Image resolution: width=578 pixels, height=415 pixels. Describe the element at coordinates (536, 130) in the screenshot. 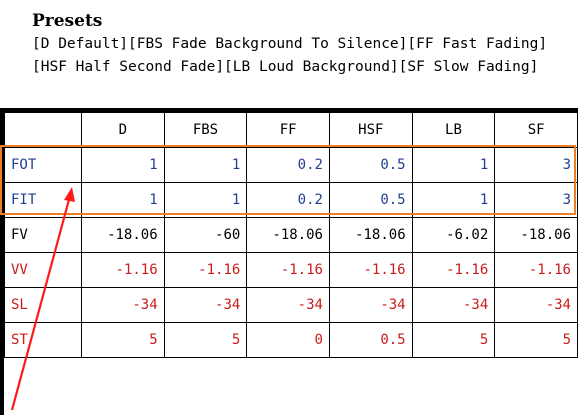

I see `column-header-sf: SF` at that location.